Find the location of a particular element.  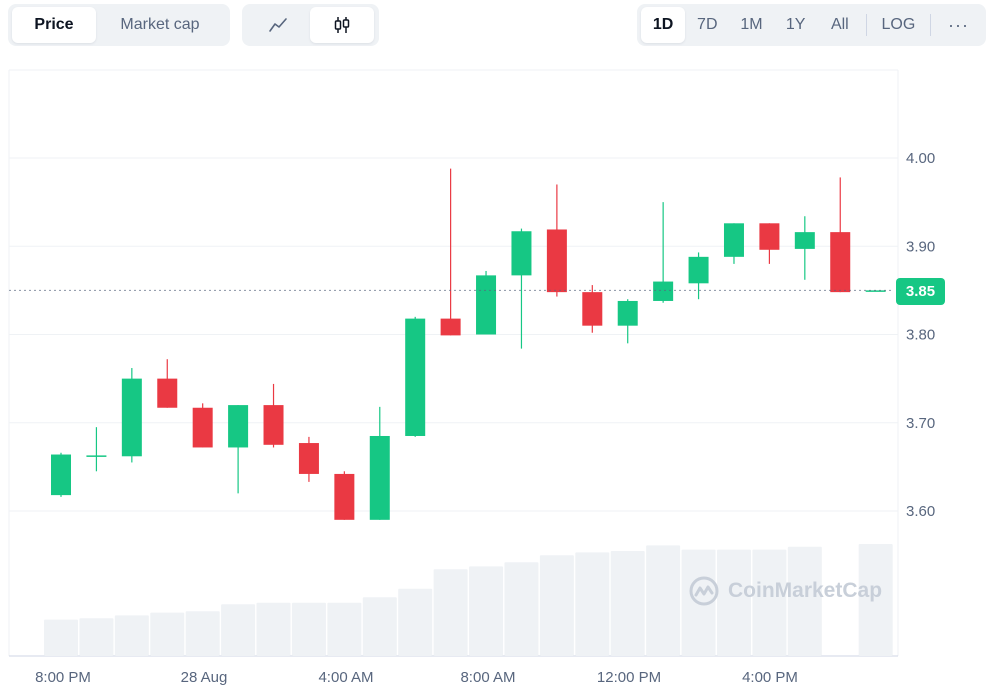

tab-range-all: All is located at coordinates (839, 24).